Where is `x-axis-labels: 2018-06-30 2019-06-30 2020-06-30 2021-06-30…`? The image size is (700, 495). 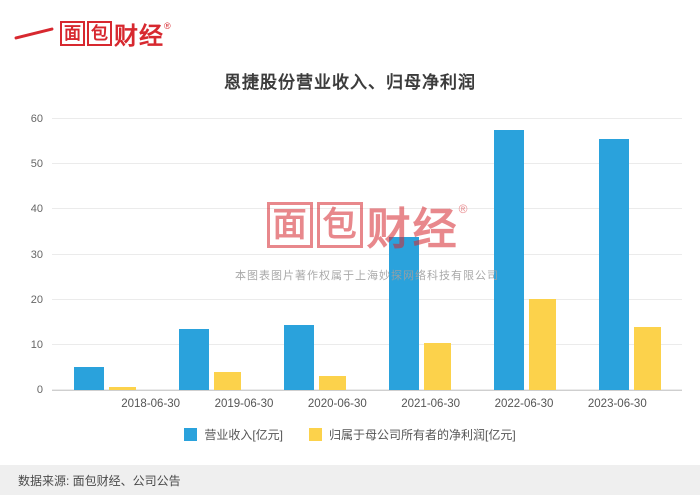
x-axis-labels: 2018-06-30 2019-06-30 2020-06-30 2021-06-30… is located at coordinates (384, 404).